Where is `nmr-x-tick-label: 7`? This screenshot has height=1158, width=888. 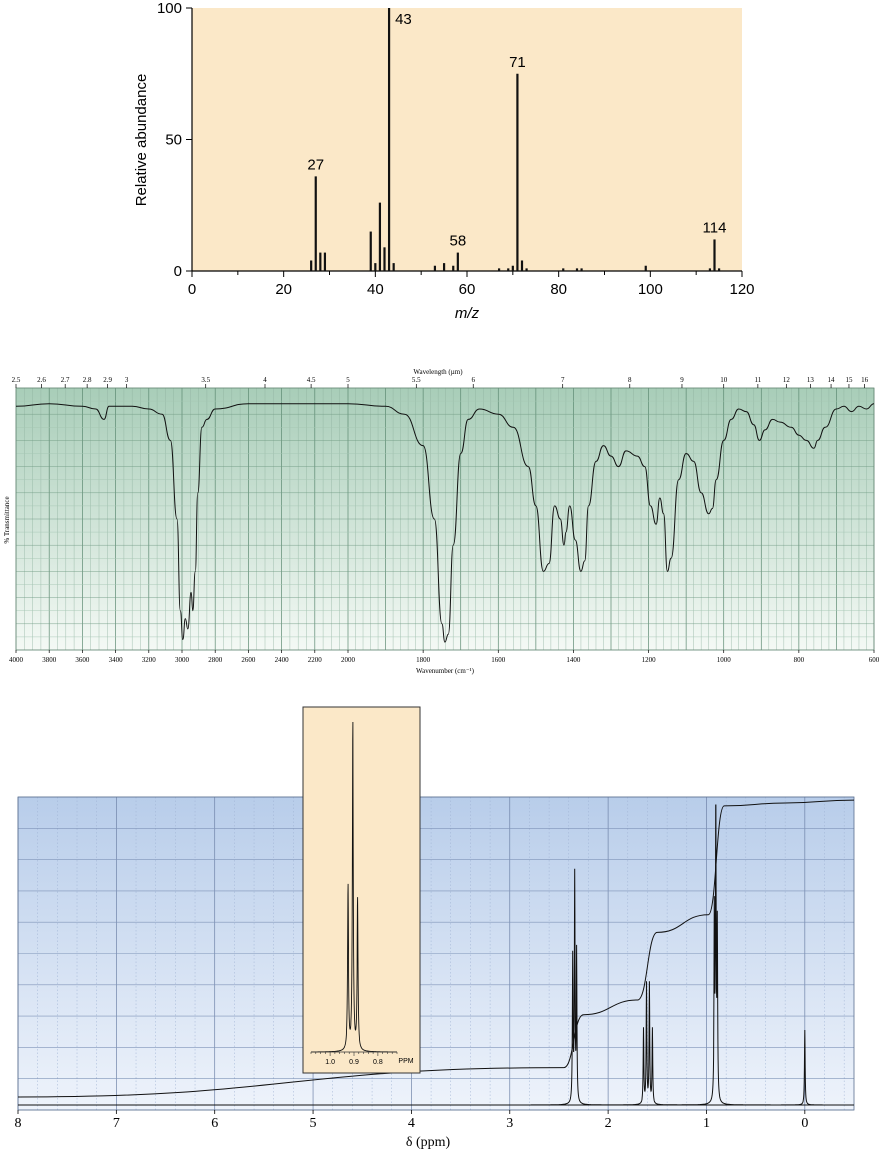
nmr-x-tick-label: 7 is located at coordinates (116, 1123).